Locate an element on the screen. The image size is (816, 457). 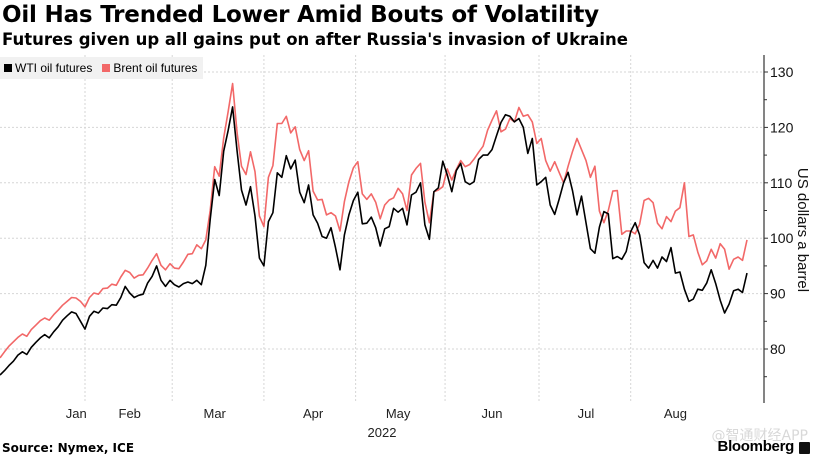
y-tick-label: 90 is located at coordinates (778, 294).